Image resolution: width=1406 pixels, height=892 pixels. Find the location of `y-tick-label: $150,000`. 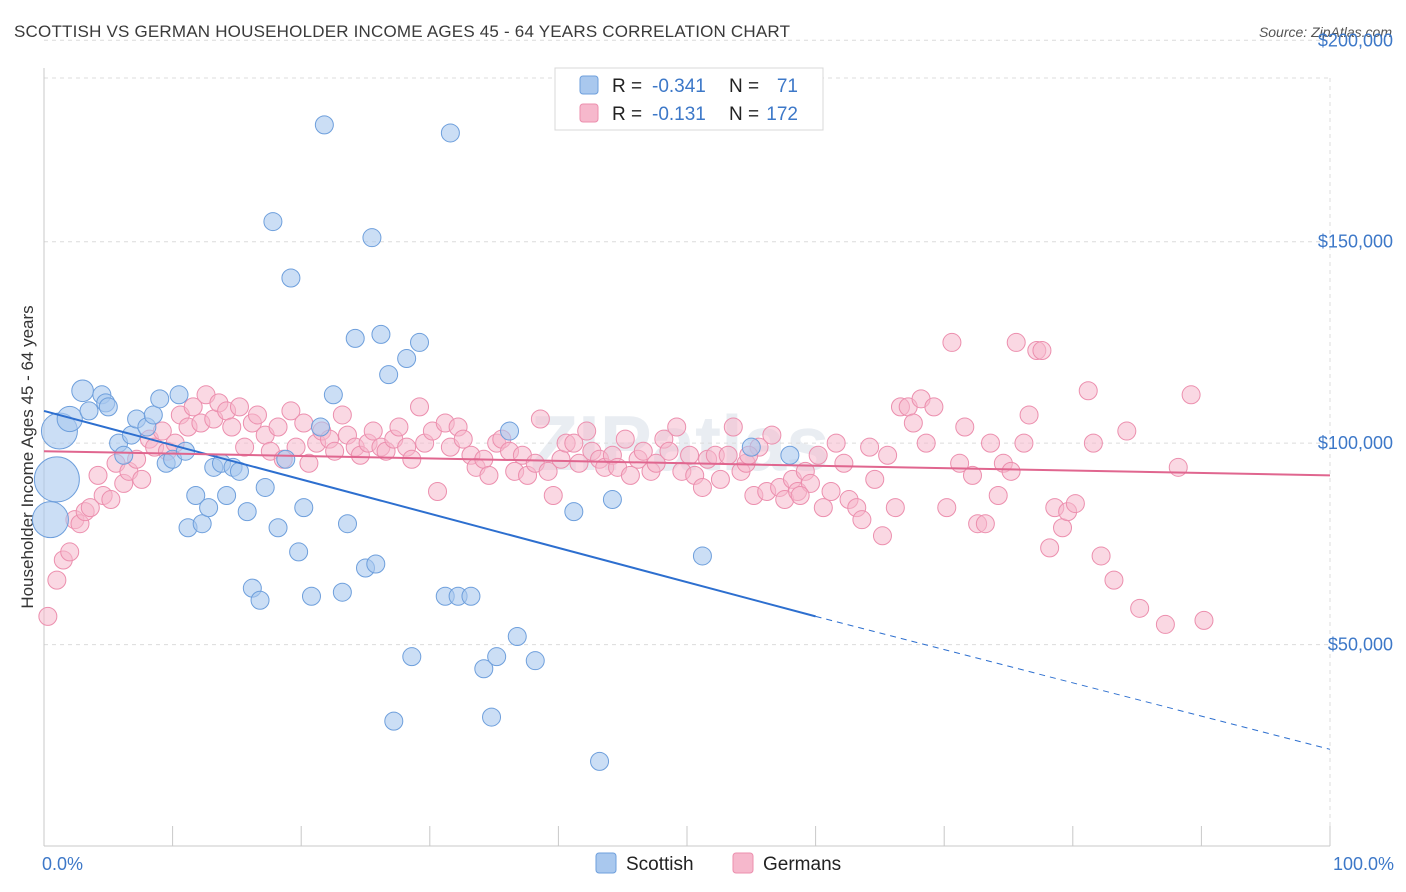

y-tick-label: $150,000 is located at coordinates (1355, 242).